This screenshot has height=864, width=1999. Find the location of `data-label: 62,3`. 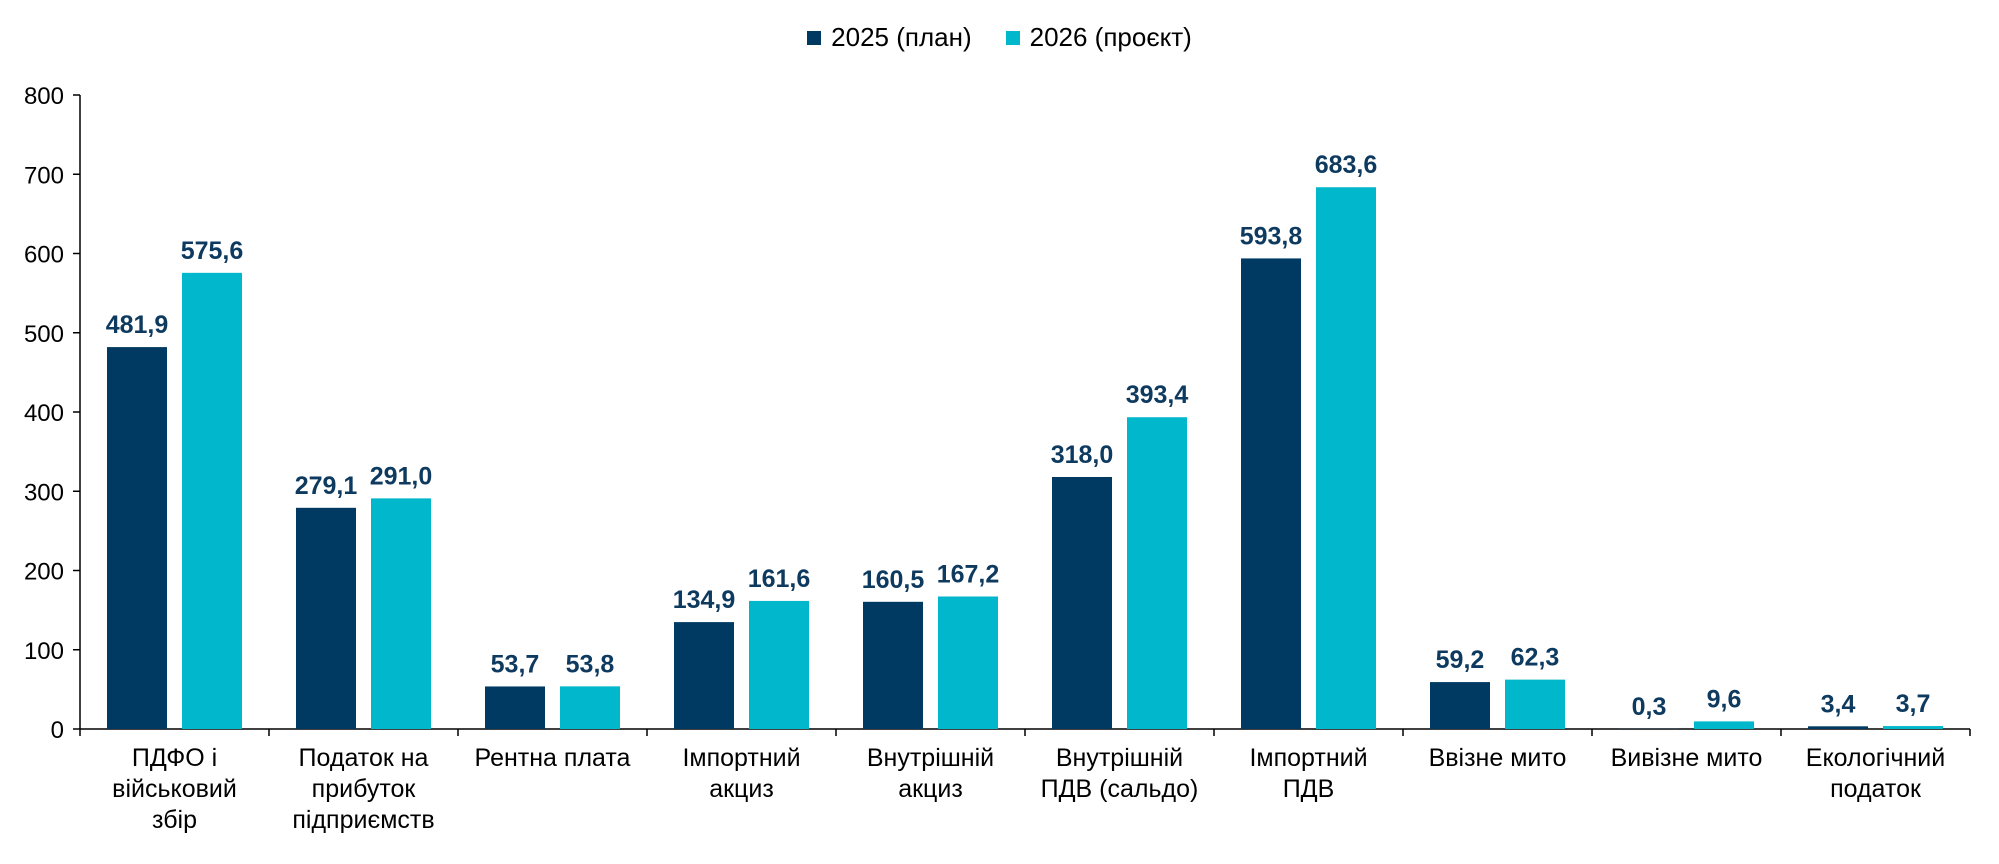

data-label: 62,3 is located at coordinates (1535, 658).